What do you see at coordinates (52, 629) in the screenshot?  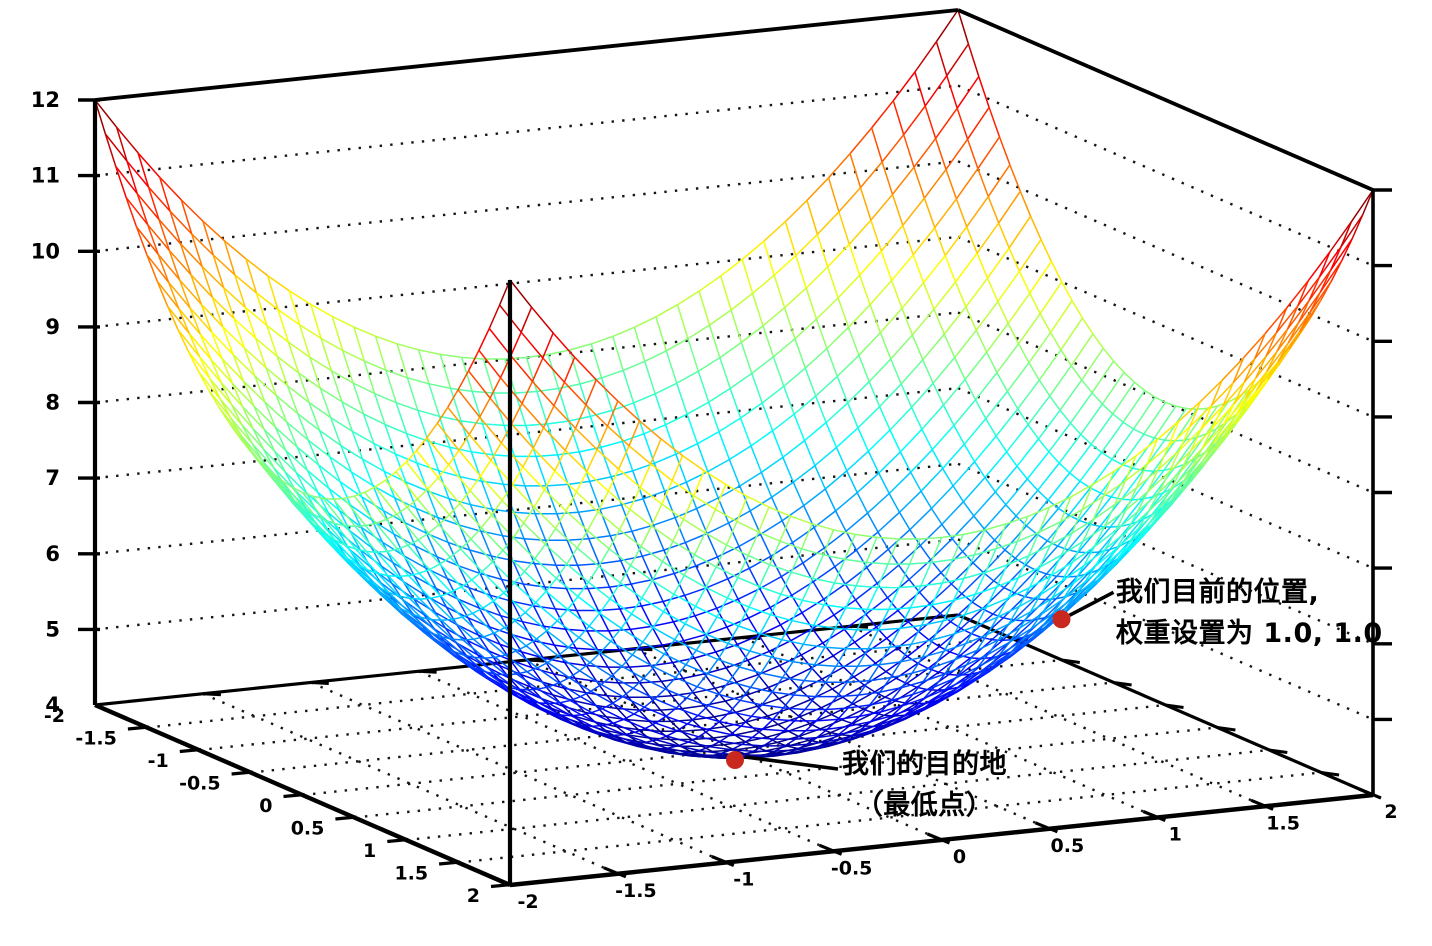 I see `tick-label: 5` at bounding box center [52, 629].